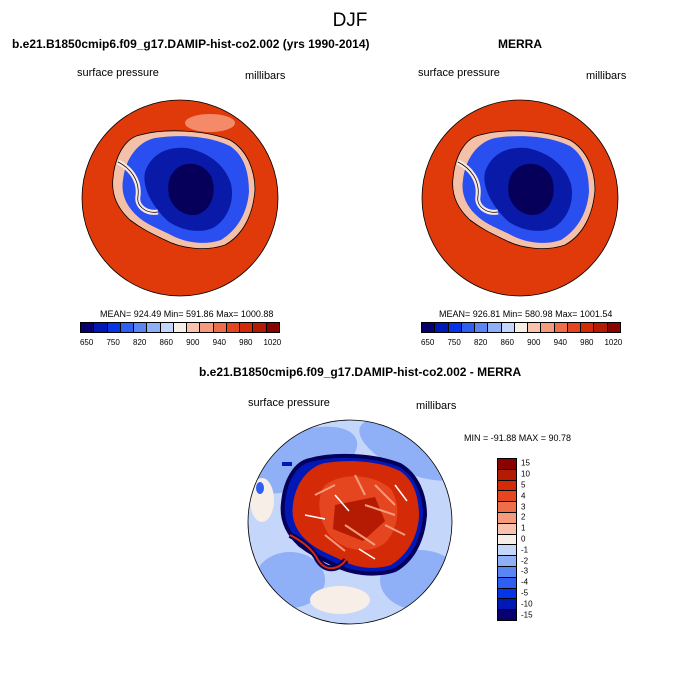 The height and width of the screenshot is (700, 700). I want to click on panel-1-units-label: millibars, so click(265, 76).